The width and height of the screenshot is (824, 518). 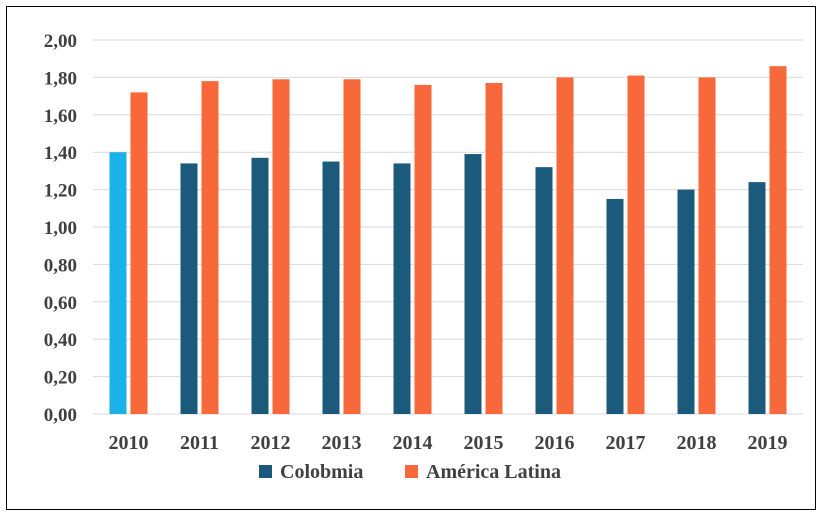 I want to click on legend-label: América Latina, so click(x=493, y=472).